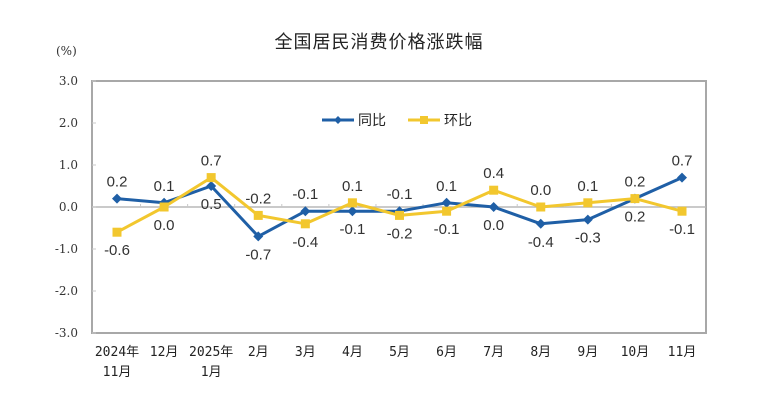 The image size is (758, 402). What do you see at coordinates (66, 51) in the screenshot?
I see `y-axis-unit-label: (%)` at bounding box center [66, 51].